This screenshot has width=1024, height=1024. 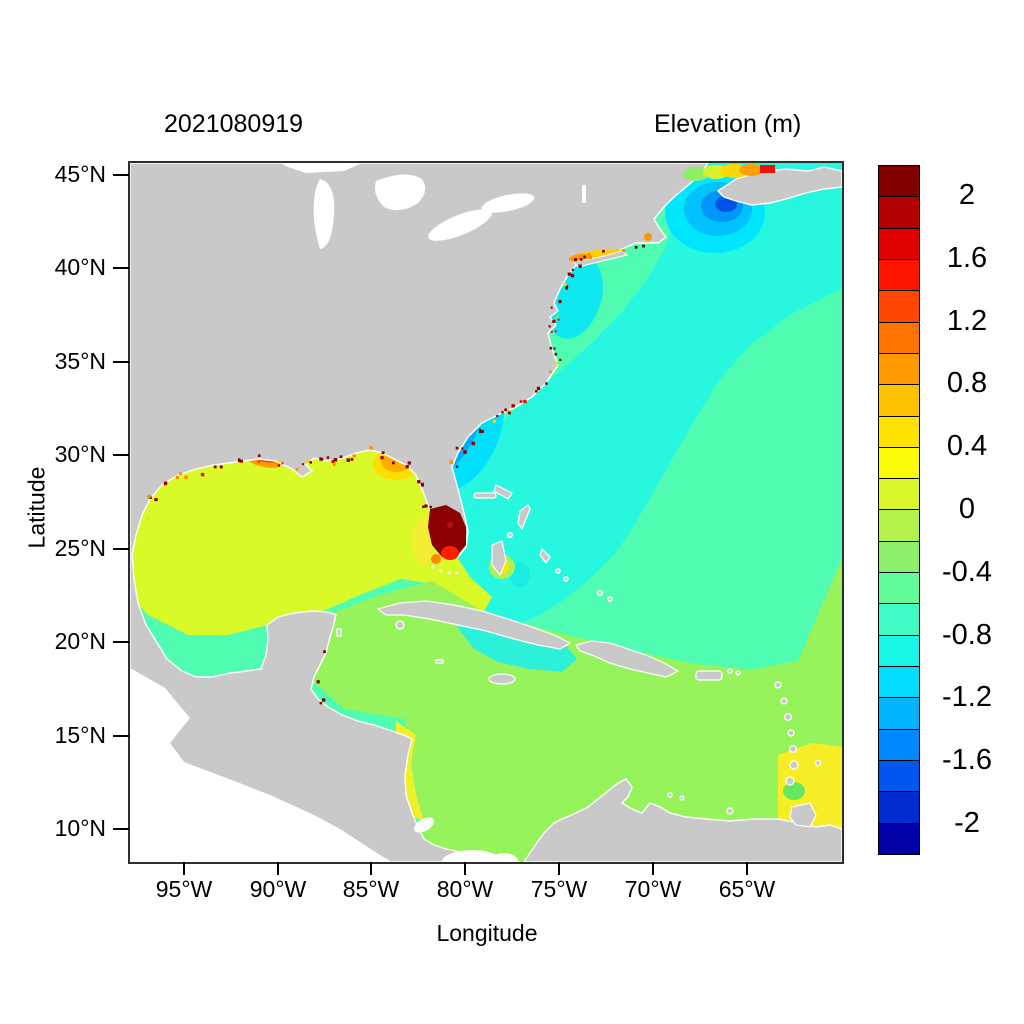 What do you see at coordinates (80, 454) in the screenshot?
I see `y-tick-label: 30°N` at bounding box center [80, 454].